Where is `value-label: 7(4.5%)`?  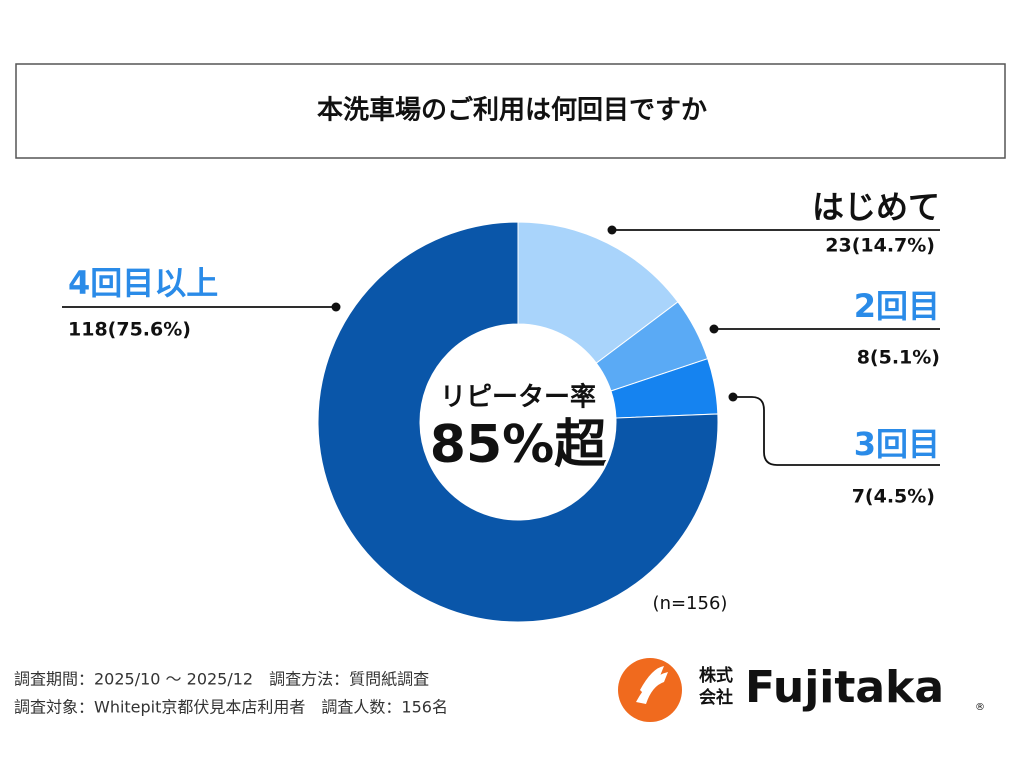
value-label: 7(4.5%) is located at coordinates (893, 497).